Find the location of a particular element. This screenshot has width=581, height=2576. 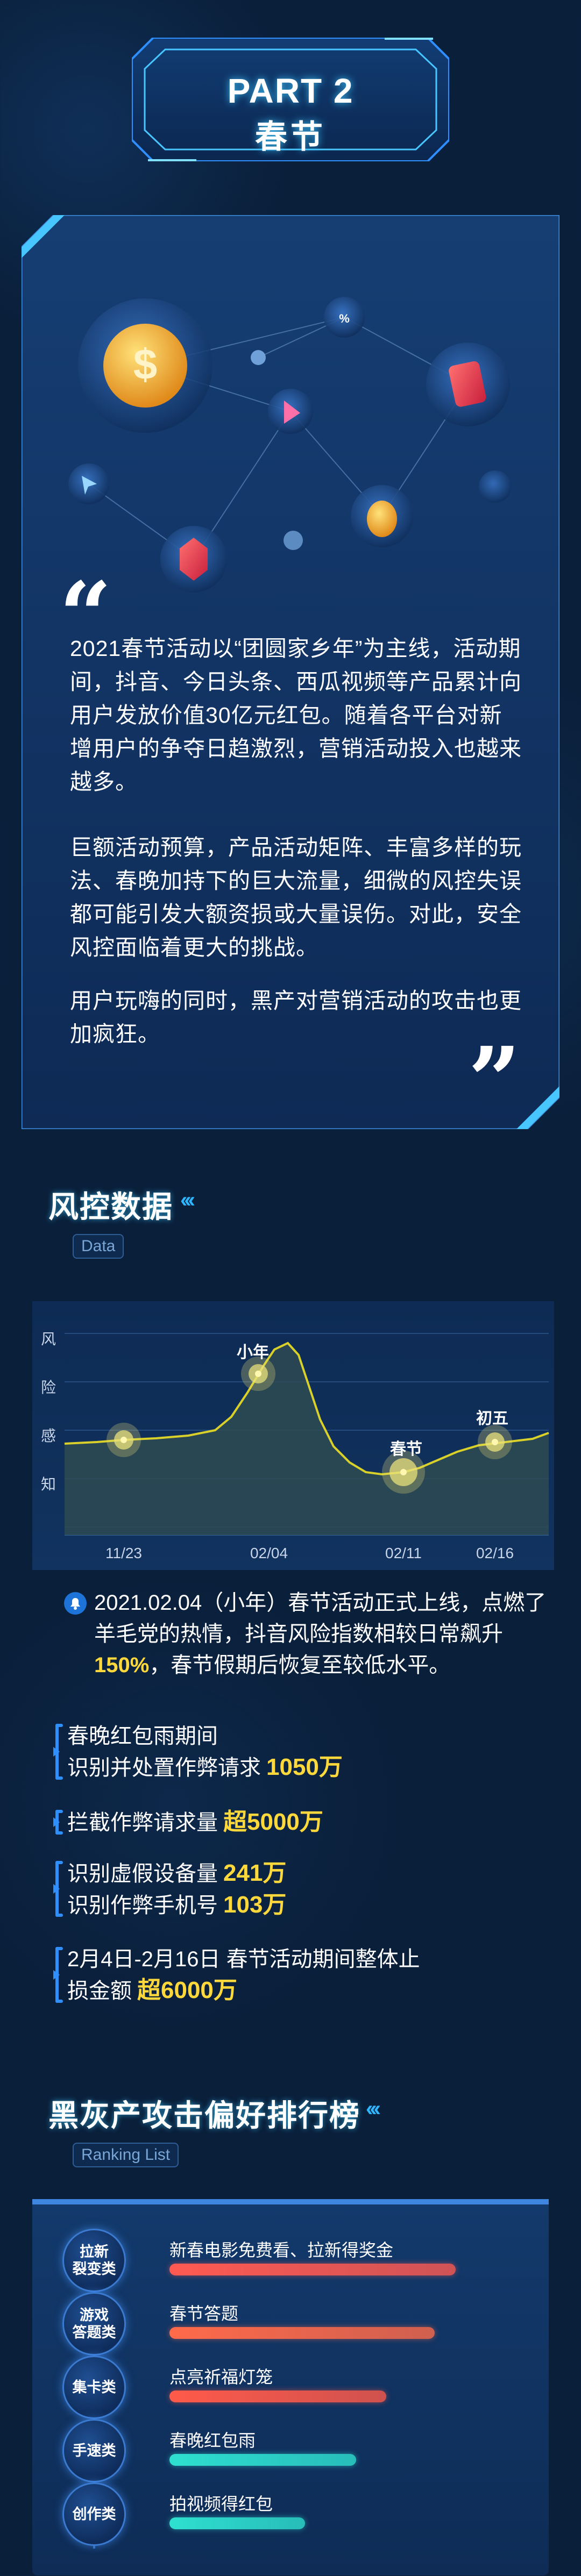

bell-icon is located at coordinates (75, 1603).